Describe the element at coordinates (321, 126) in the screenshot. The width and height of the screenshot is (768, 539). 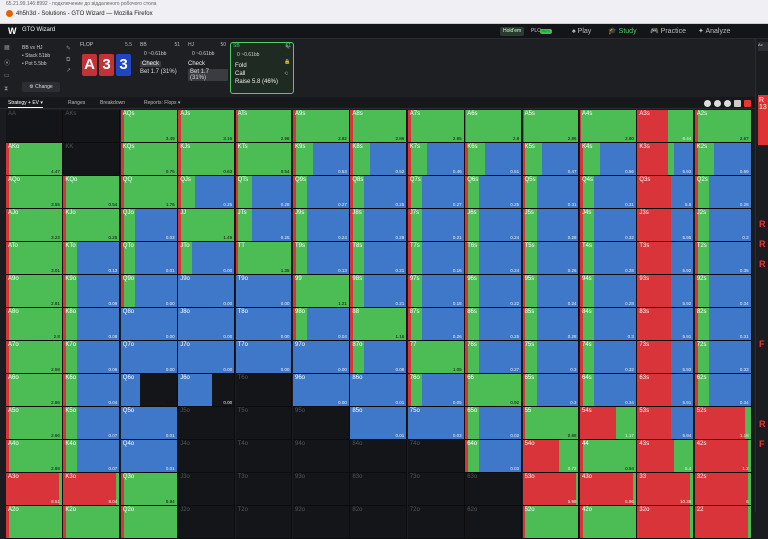
I see `hand-cell: A9s 2.82` at that location.